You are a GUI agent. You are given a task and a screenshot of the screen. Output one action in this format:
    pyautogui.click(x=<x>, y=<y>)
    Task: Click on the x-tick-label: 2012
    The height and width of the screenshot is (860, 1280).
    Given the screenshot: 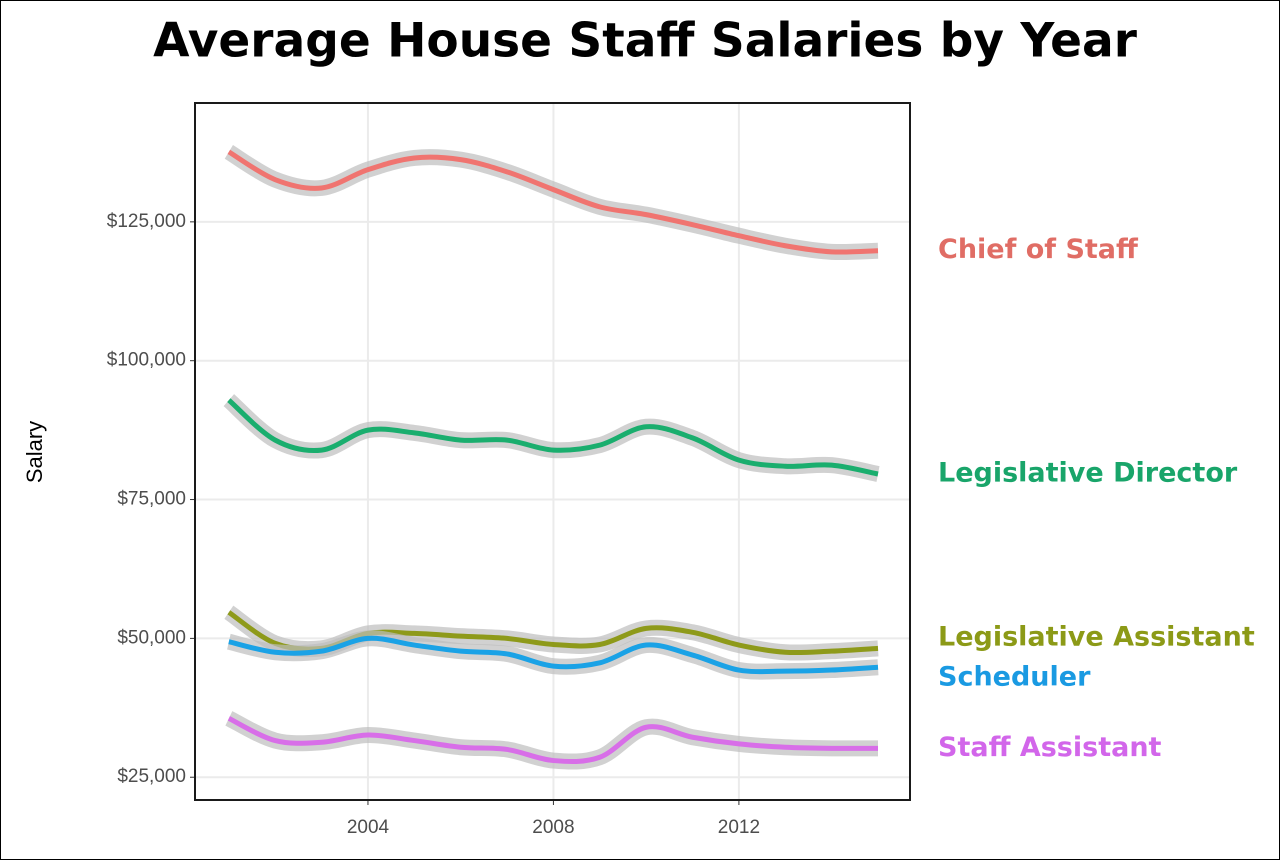 What is the action you would take?
    pyautogui.click(x=739, y=827)
    